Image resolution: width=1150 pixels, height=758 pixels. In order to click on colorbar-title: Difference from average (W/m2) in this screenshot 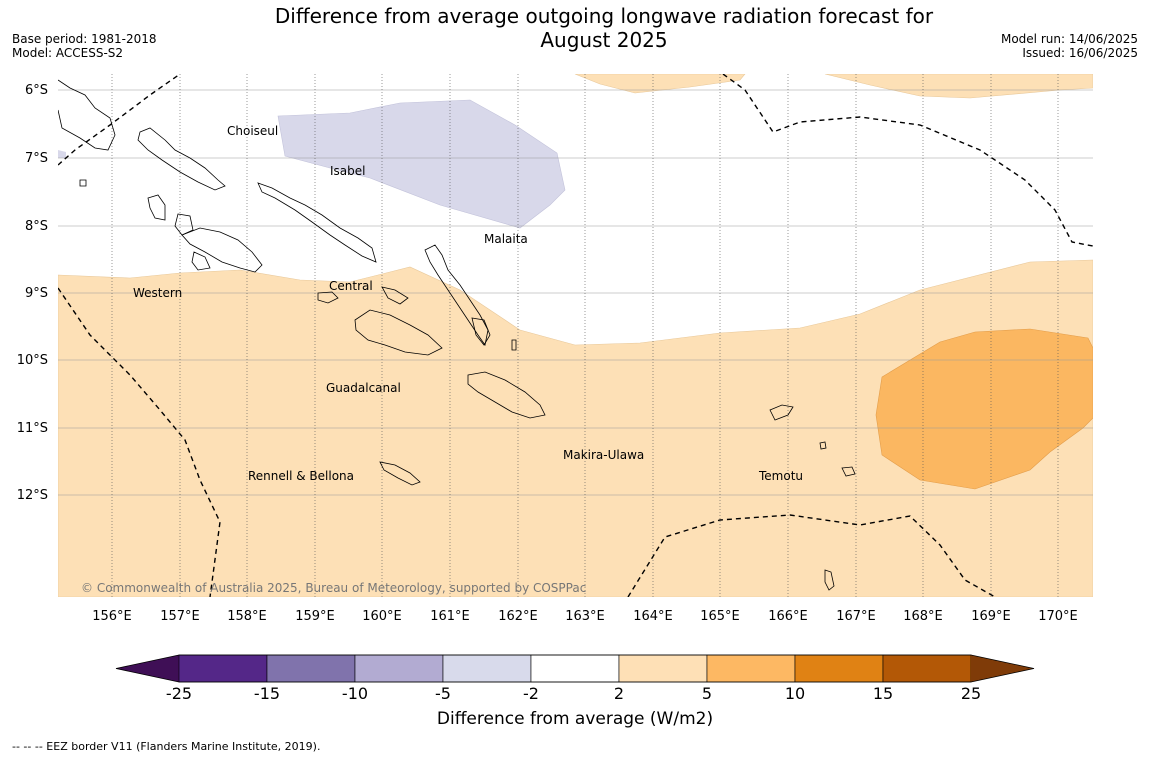, I will do `click(575, 719)`.